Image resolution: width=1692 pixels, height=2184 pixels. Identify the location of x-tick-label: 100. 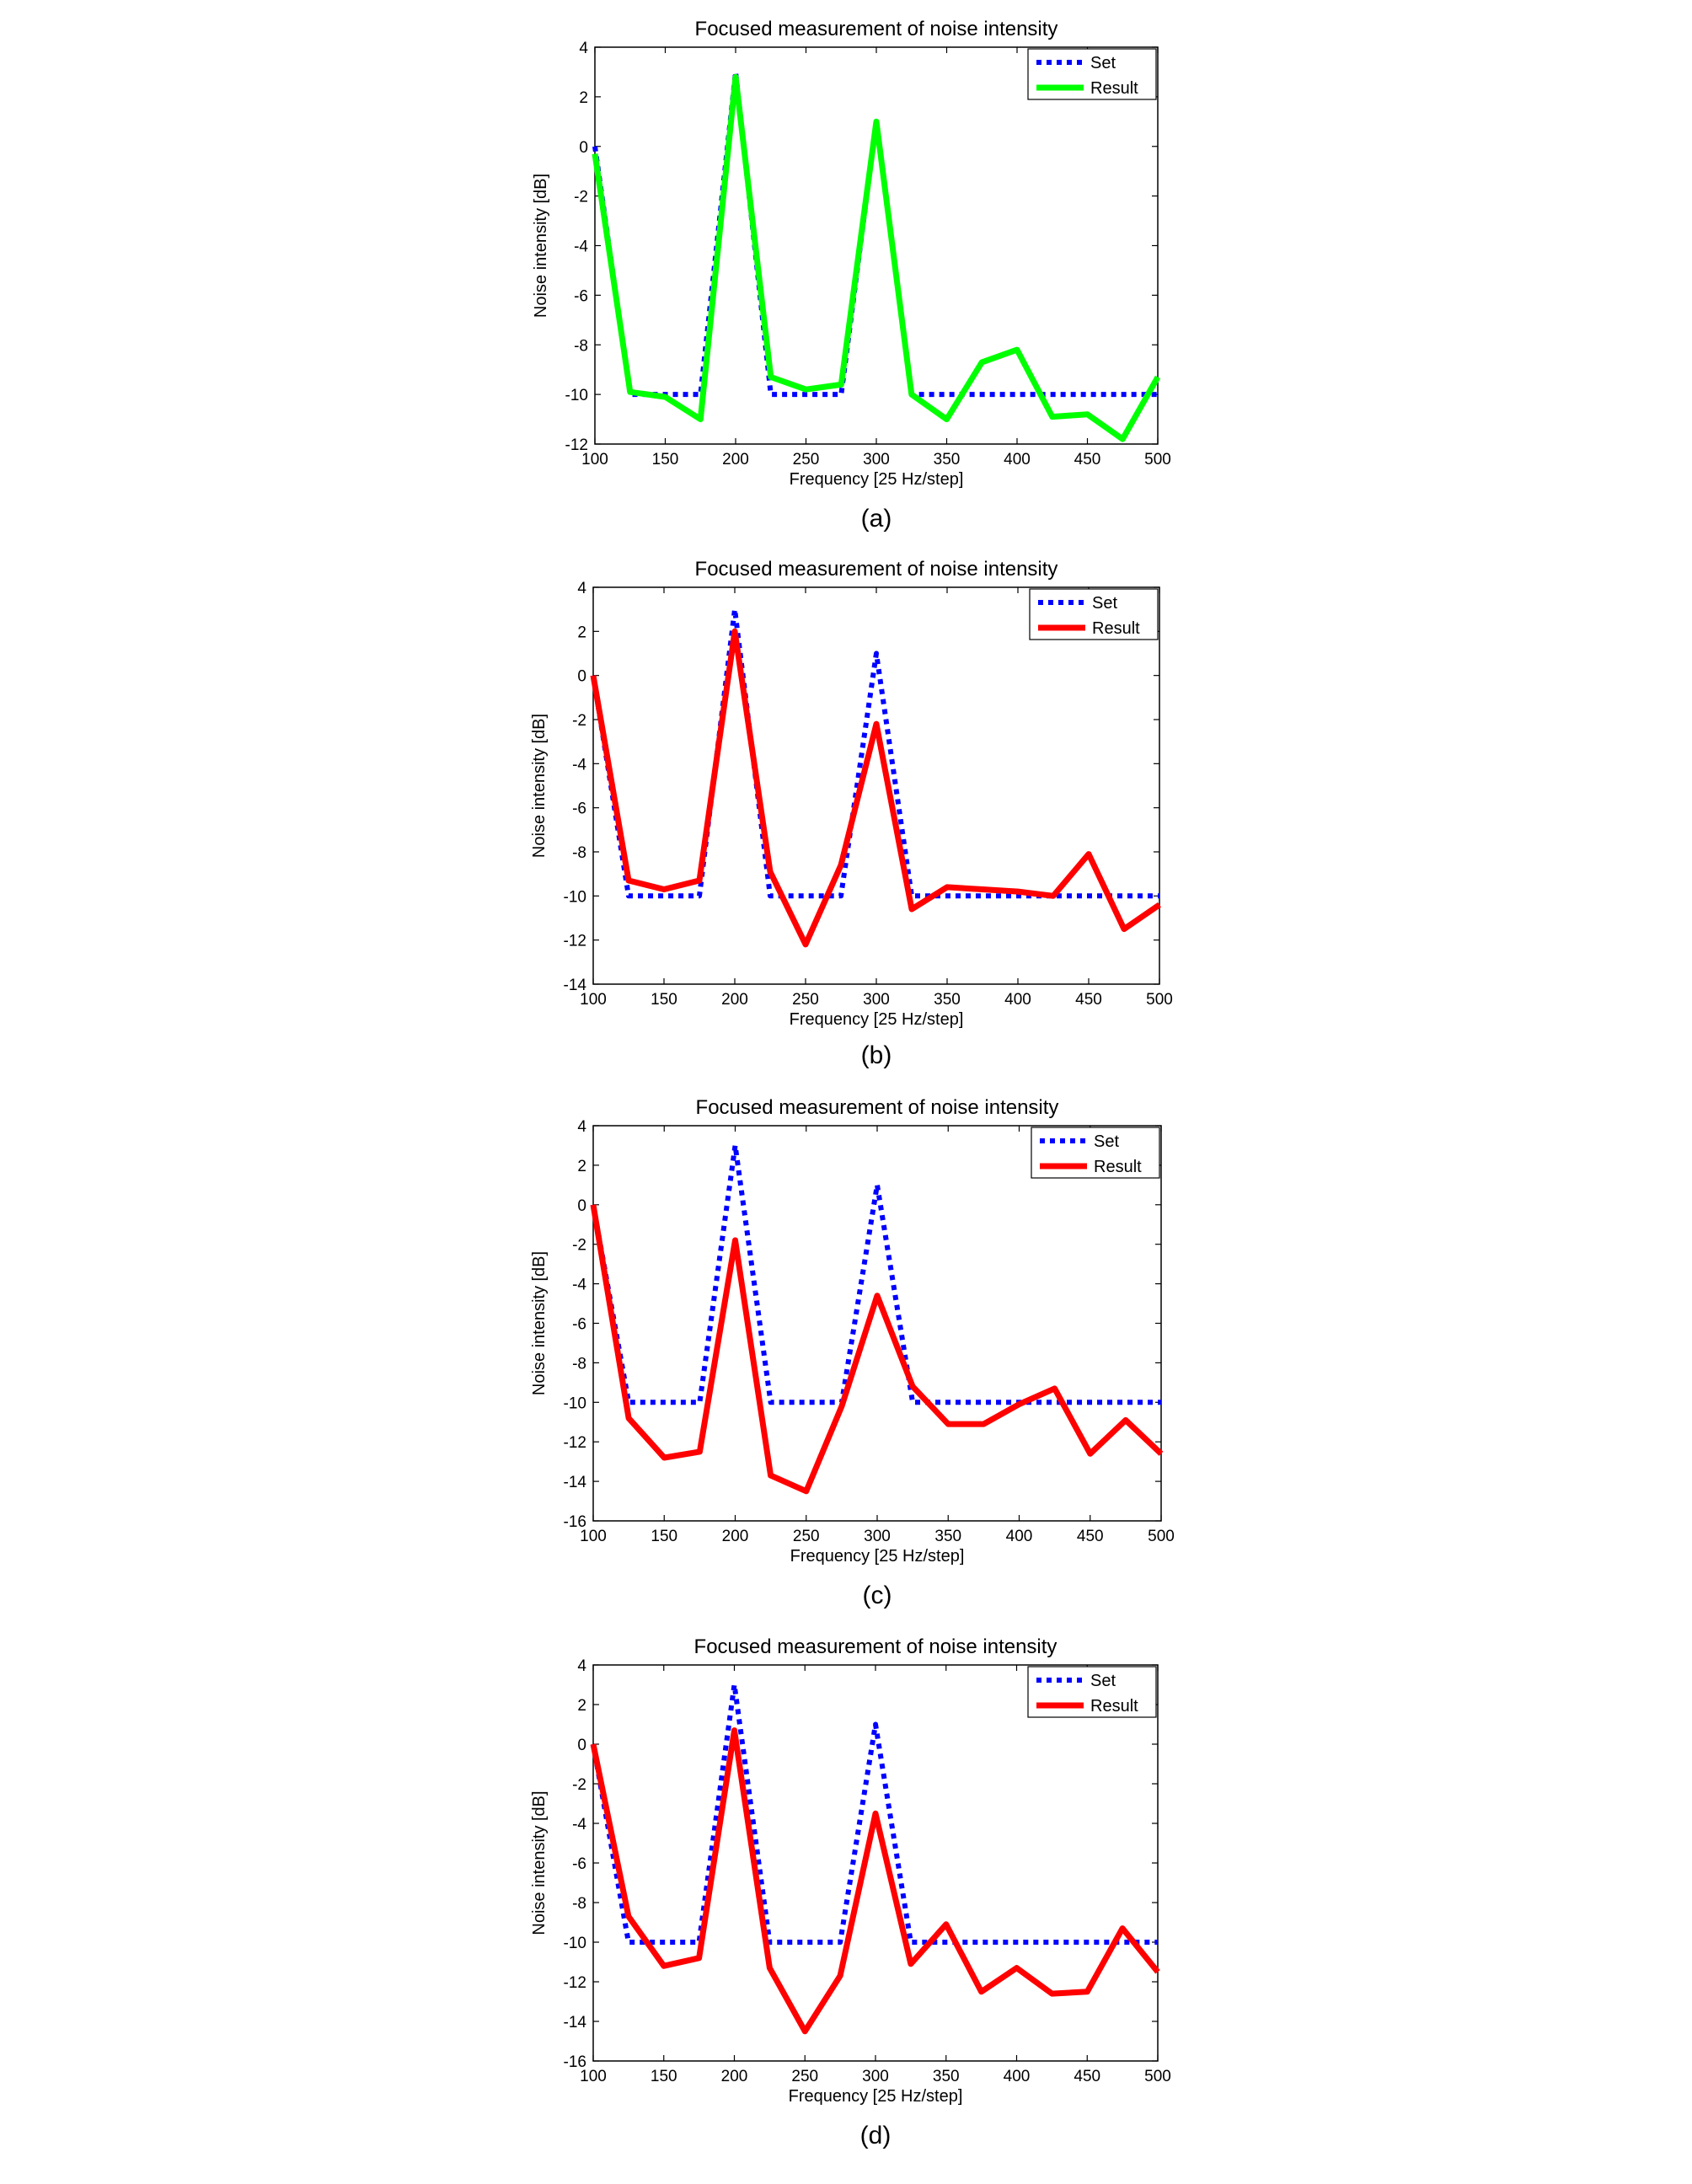
(593, 1000).